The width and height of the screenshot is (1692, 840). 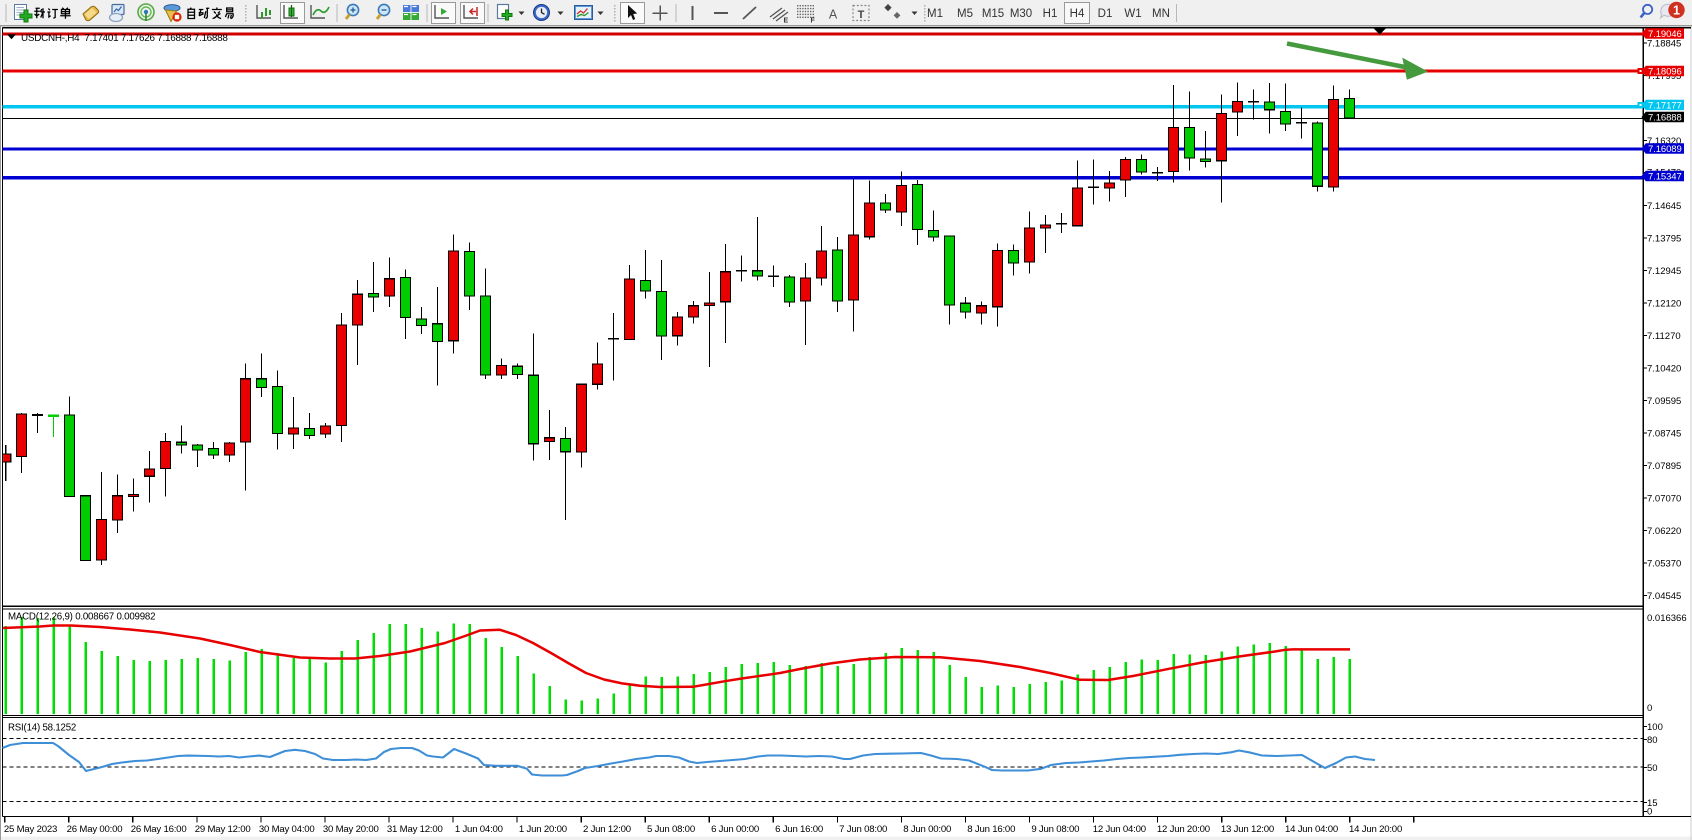 I want to click on svg-text: RSI(14) 58.1252, so click(x=42, y=728).